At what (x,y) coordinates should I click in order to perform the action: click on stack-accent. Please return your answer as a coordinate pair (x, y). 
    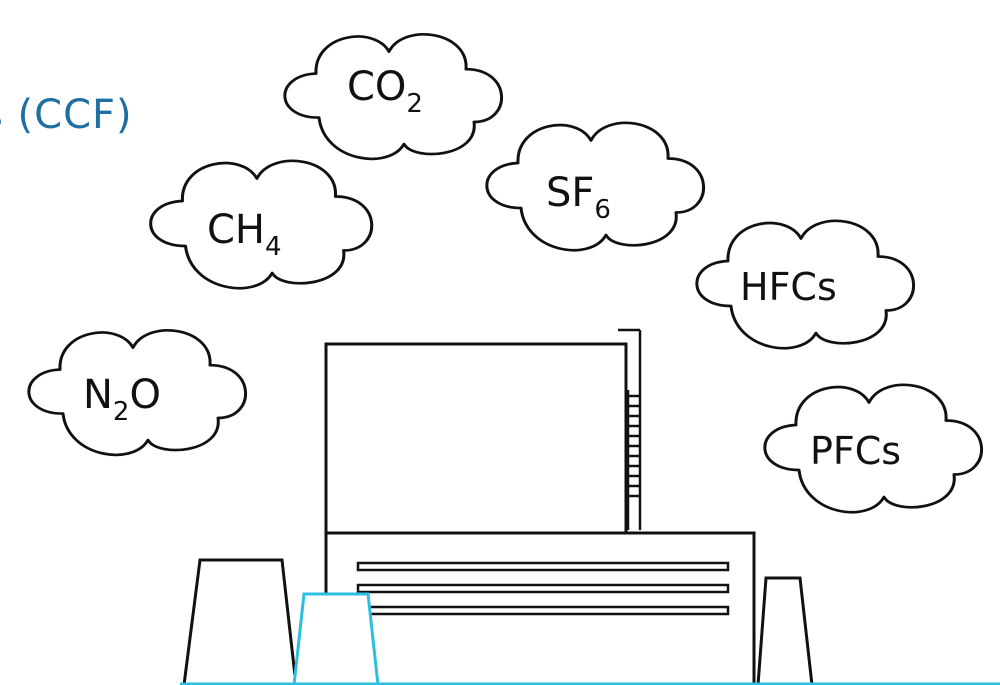
    Looking at the image, I should click on (336, 638).